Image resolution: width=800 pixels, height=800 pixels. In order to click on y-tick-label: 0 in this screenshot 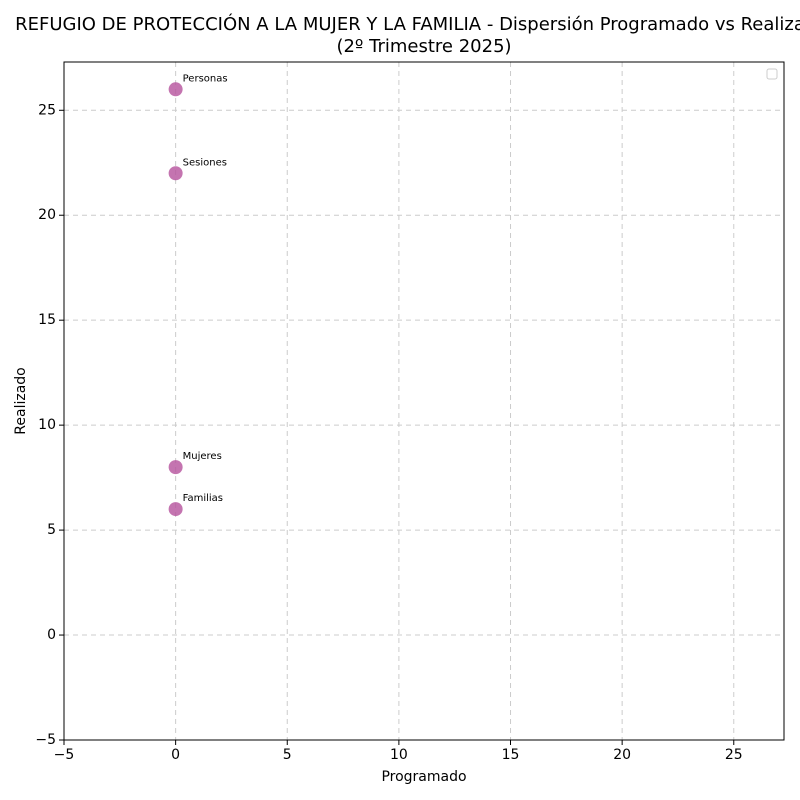, I will do `click(51, 635)`.